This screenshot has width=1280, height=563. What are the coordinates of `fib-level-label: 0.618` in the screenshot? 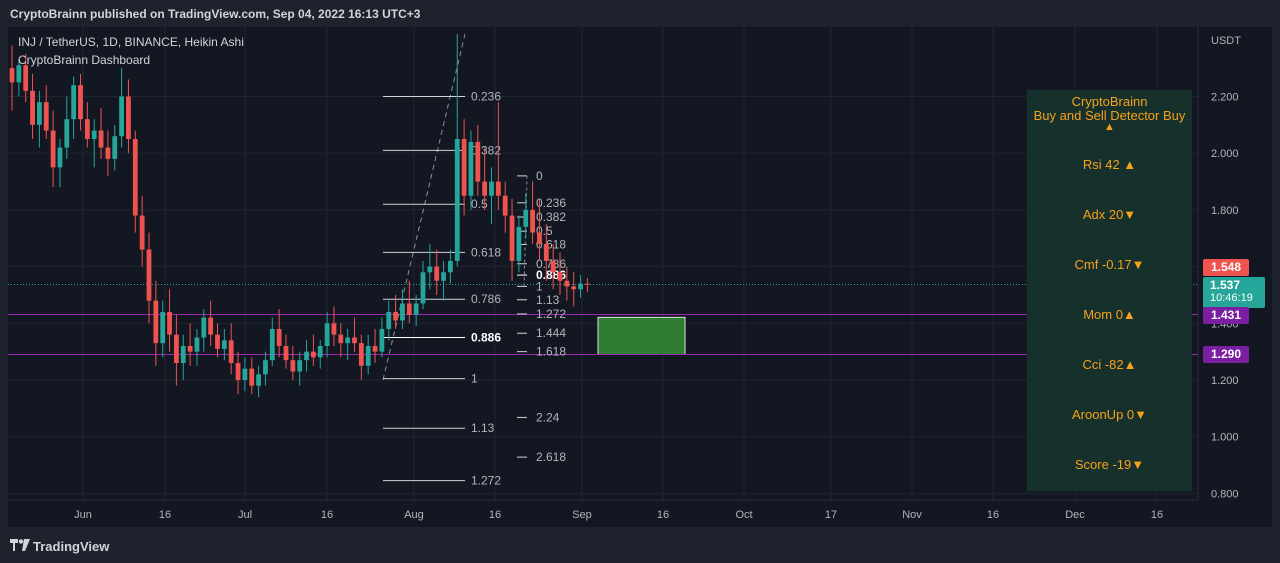 It's located at (486, 252).